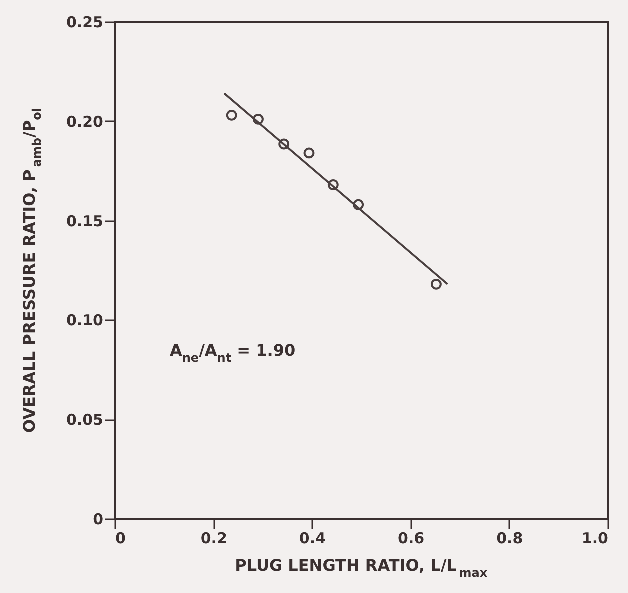 Image resolution: width=628 pixels, height=593 pixels. Describe the element at coordinates (85, 321) in the screenshot. I see `y-tick-label: 0.10` at that location.